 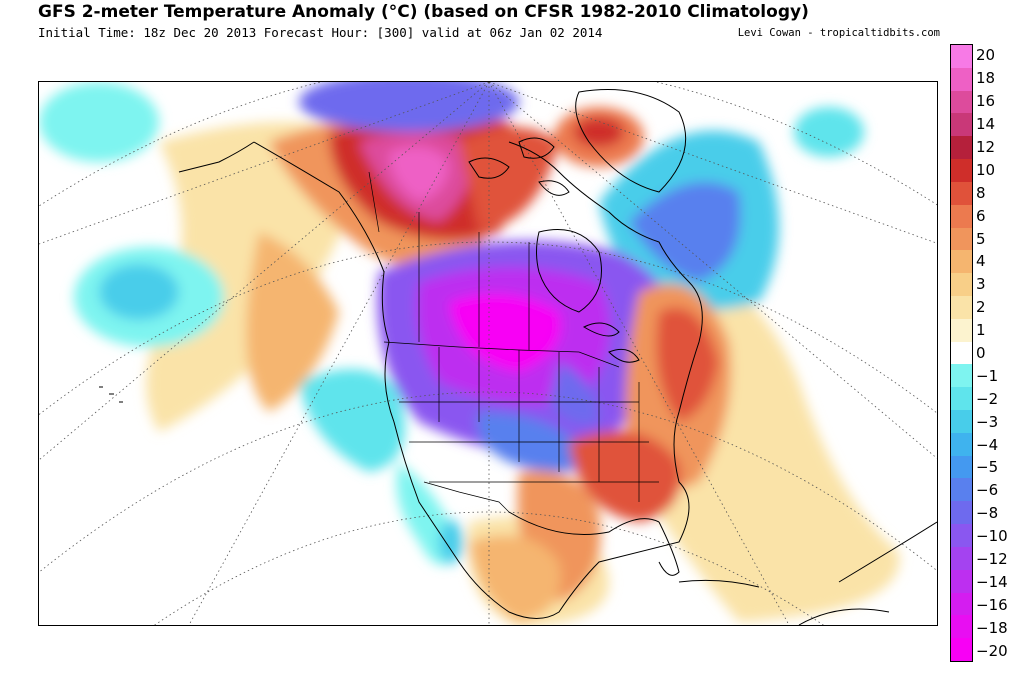 I want to click on colorbar-label: −10, so click(x=992, y=536).